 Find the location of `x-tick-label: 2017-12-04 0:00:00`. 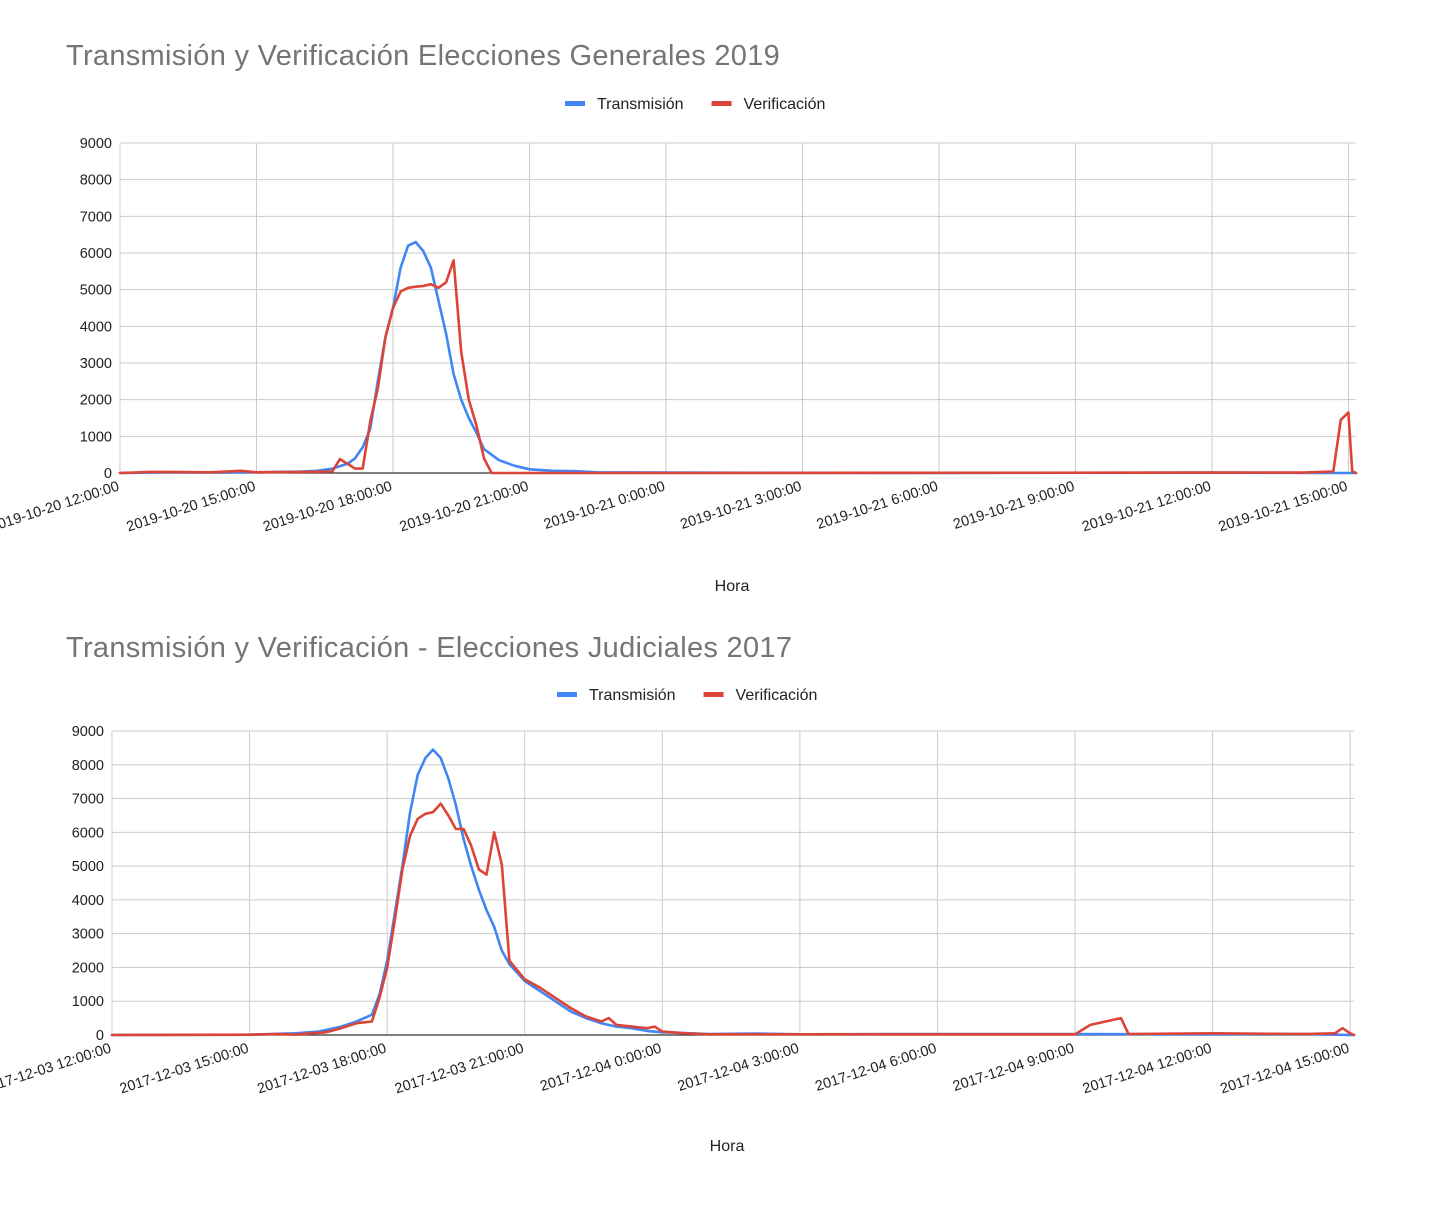

x-tick-label: 2017-12-04 0:00:00 is located at coordinates (600, 1068).